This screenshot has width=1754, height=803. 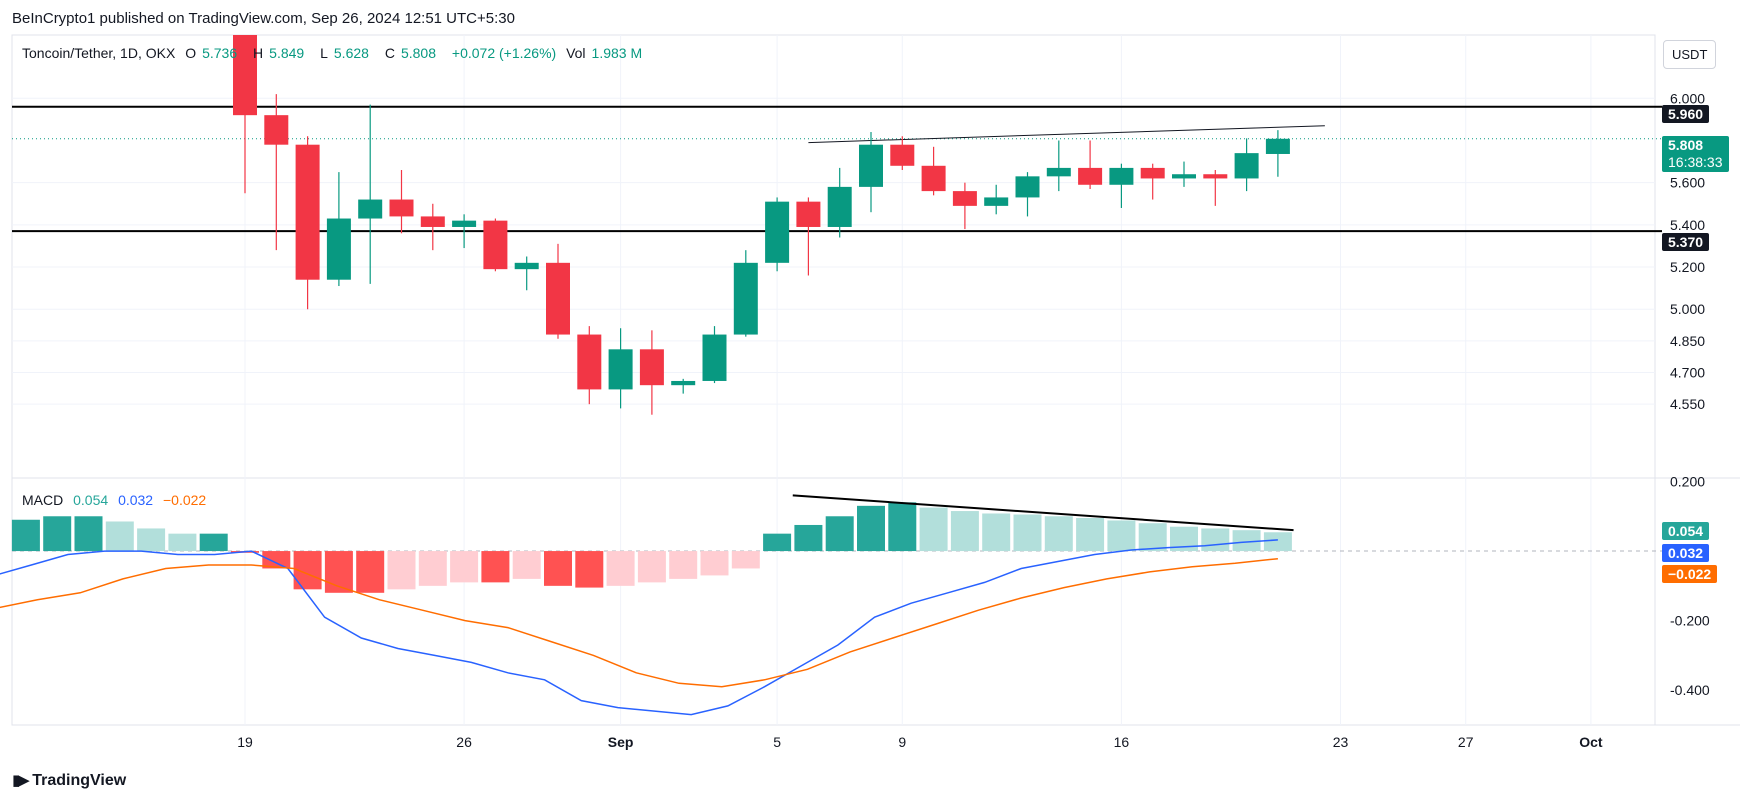 What do you see at coordinates (1690, 574) in the screenshot?
I see `macd-signal-tag: −0.022` at bounding box center [1690, 574].